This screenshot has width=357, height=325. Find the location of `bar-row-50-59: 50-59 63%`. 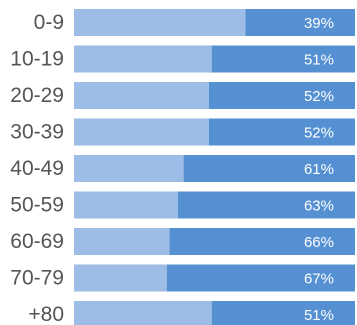

bar-row-50-59: 50-59 63% is located at coordinates (182, 205).